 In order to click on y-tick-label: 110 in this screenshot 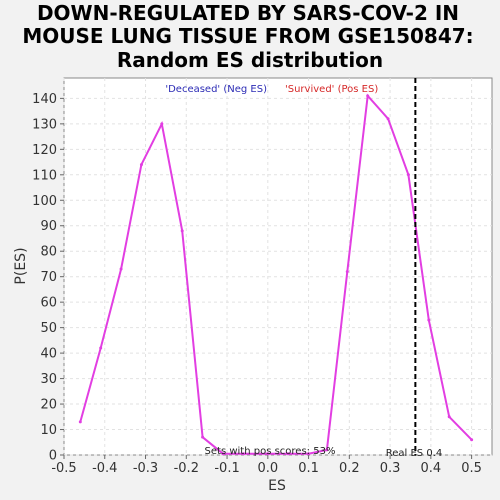, I will do `click(44, 175)`.